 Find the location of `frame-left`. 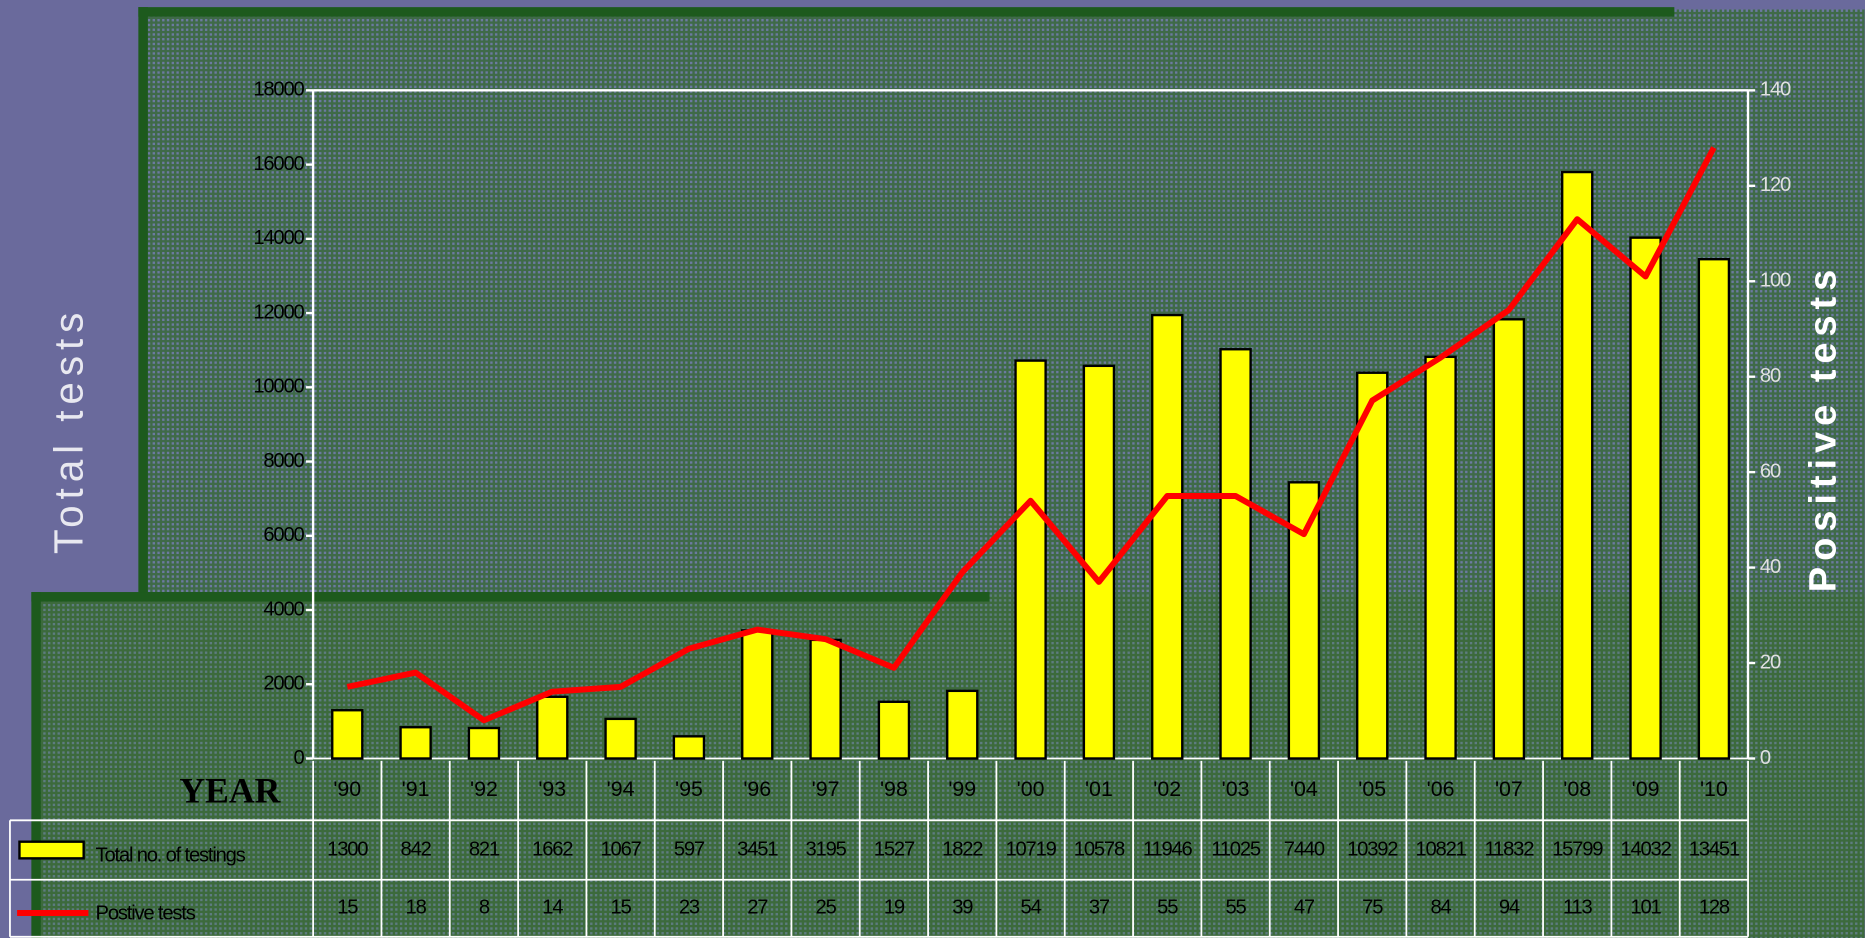

frame-left is located at coordinates (143, 303).